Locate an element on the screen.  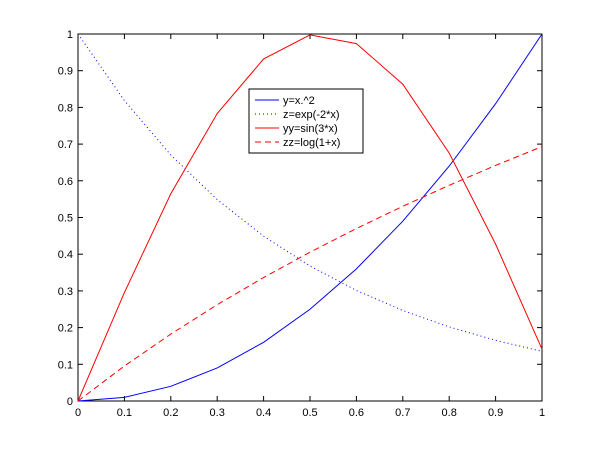
y-tick-label: 0.7 is located at coordinates (65, 145).